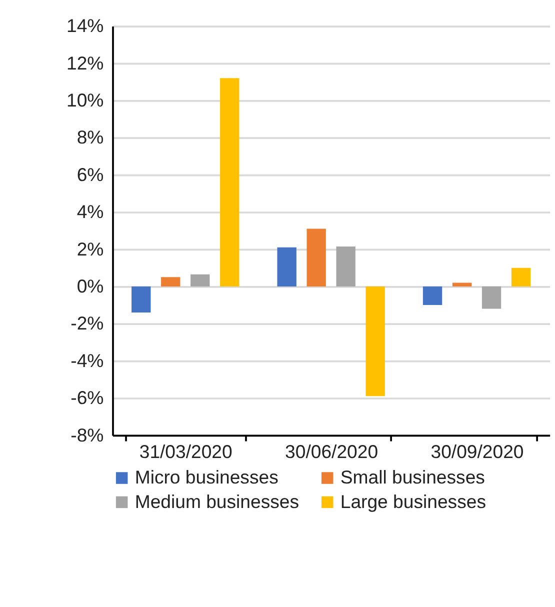  Describe the element at coordinates (85, 99) in the screenshot. I see `y-tick-label: 10%` at that location.